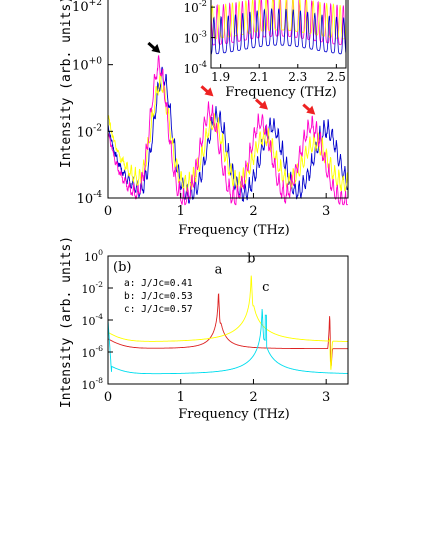 This screenshot has height=554, width=425. Describe the element at coordinates (219, 270) in the screenshot. I see `peak-label-a: a` at that location.